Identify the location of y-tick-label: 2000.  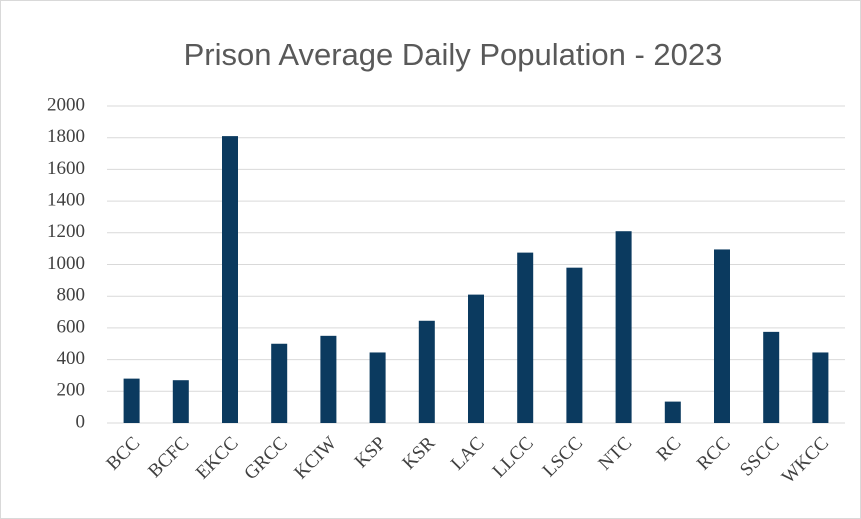
(66, 104).